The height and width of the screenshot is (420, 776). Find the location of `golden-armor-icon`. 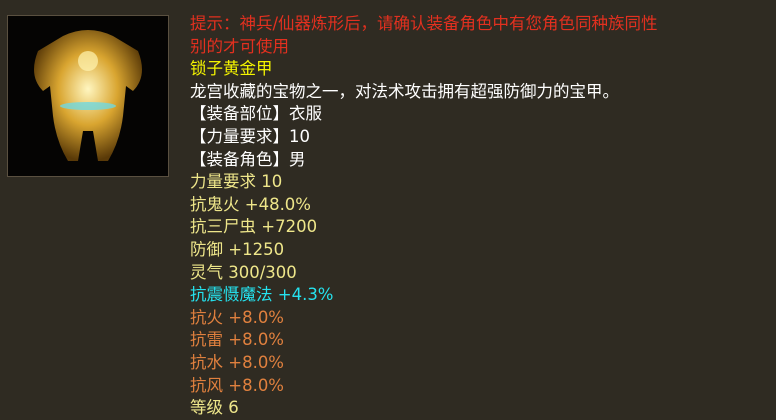

golden-armor-icon is located at coordinates (88, 95).